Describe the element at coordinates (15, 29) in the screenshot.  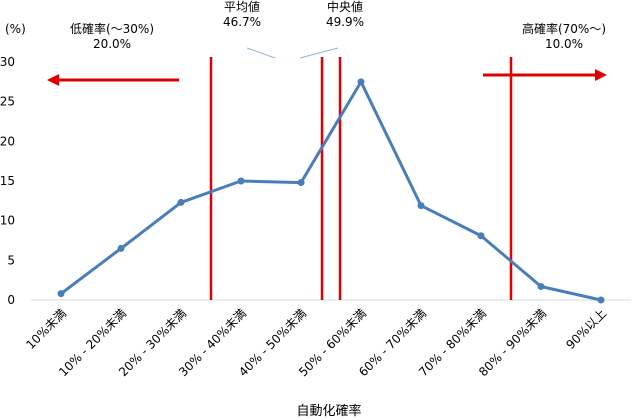
I see `y-axis-label: (%)` at that location.